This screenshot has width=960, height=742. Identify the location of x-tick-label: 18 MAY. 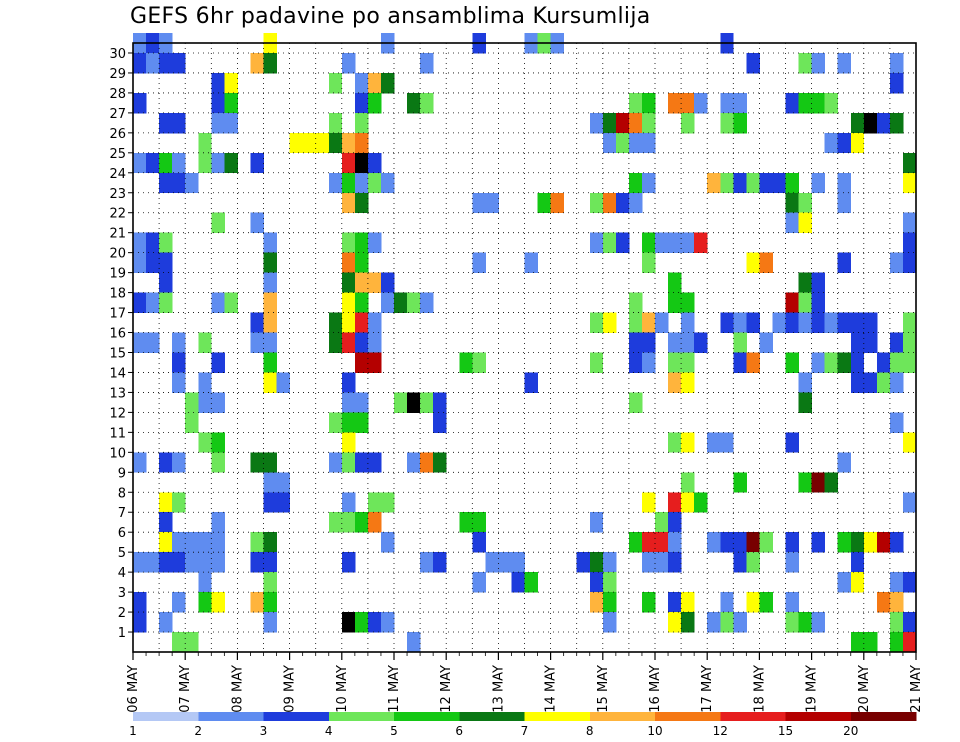
(759, 689).